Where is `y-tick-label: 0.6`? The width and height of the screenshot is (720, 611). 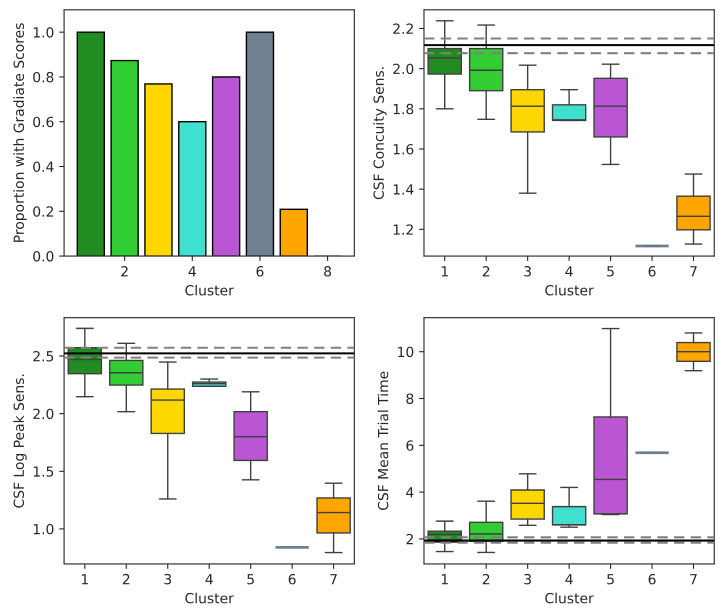
y-tick-label: 0.6 is located at coordinates (43, 122).